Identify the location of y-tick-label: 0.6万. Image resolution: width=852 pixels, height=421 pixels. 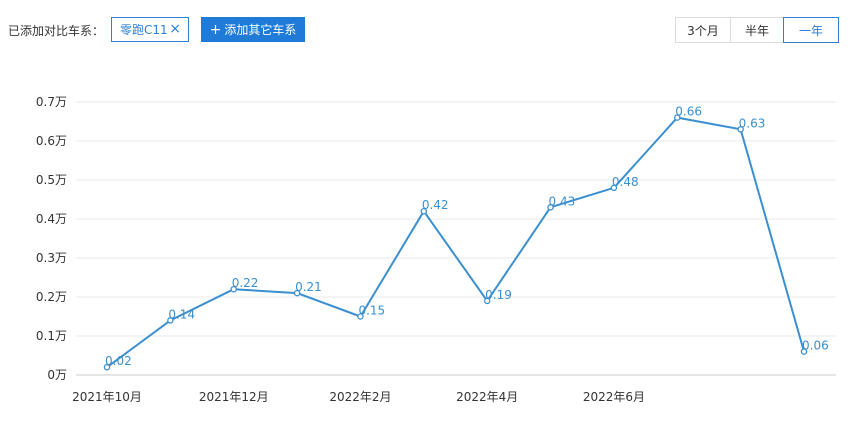
(51, 141).